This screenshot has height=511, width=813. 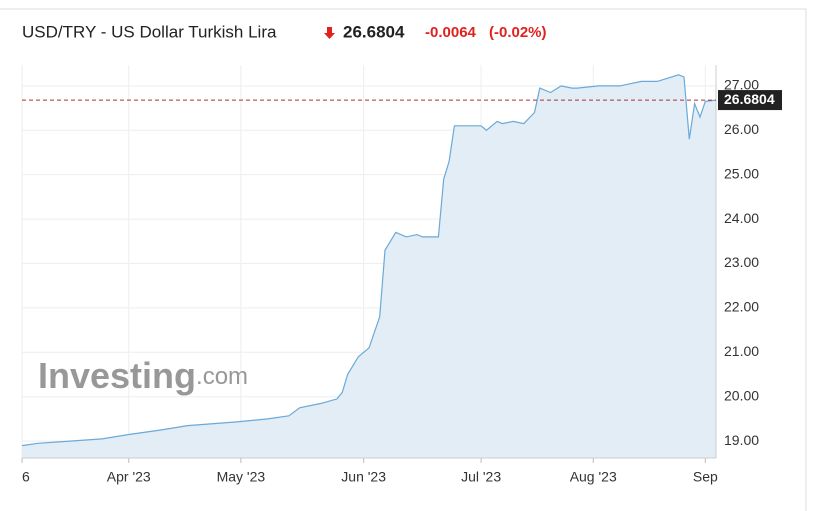 I want to click on x-tick-label: Aug '23, so click(x=593, y=477).